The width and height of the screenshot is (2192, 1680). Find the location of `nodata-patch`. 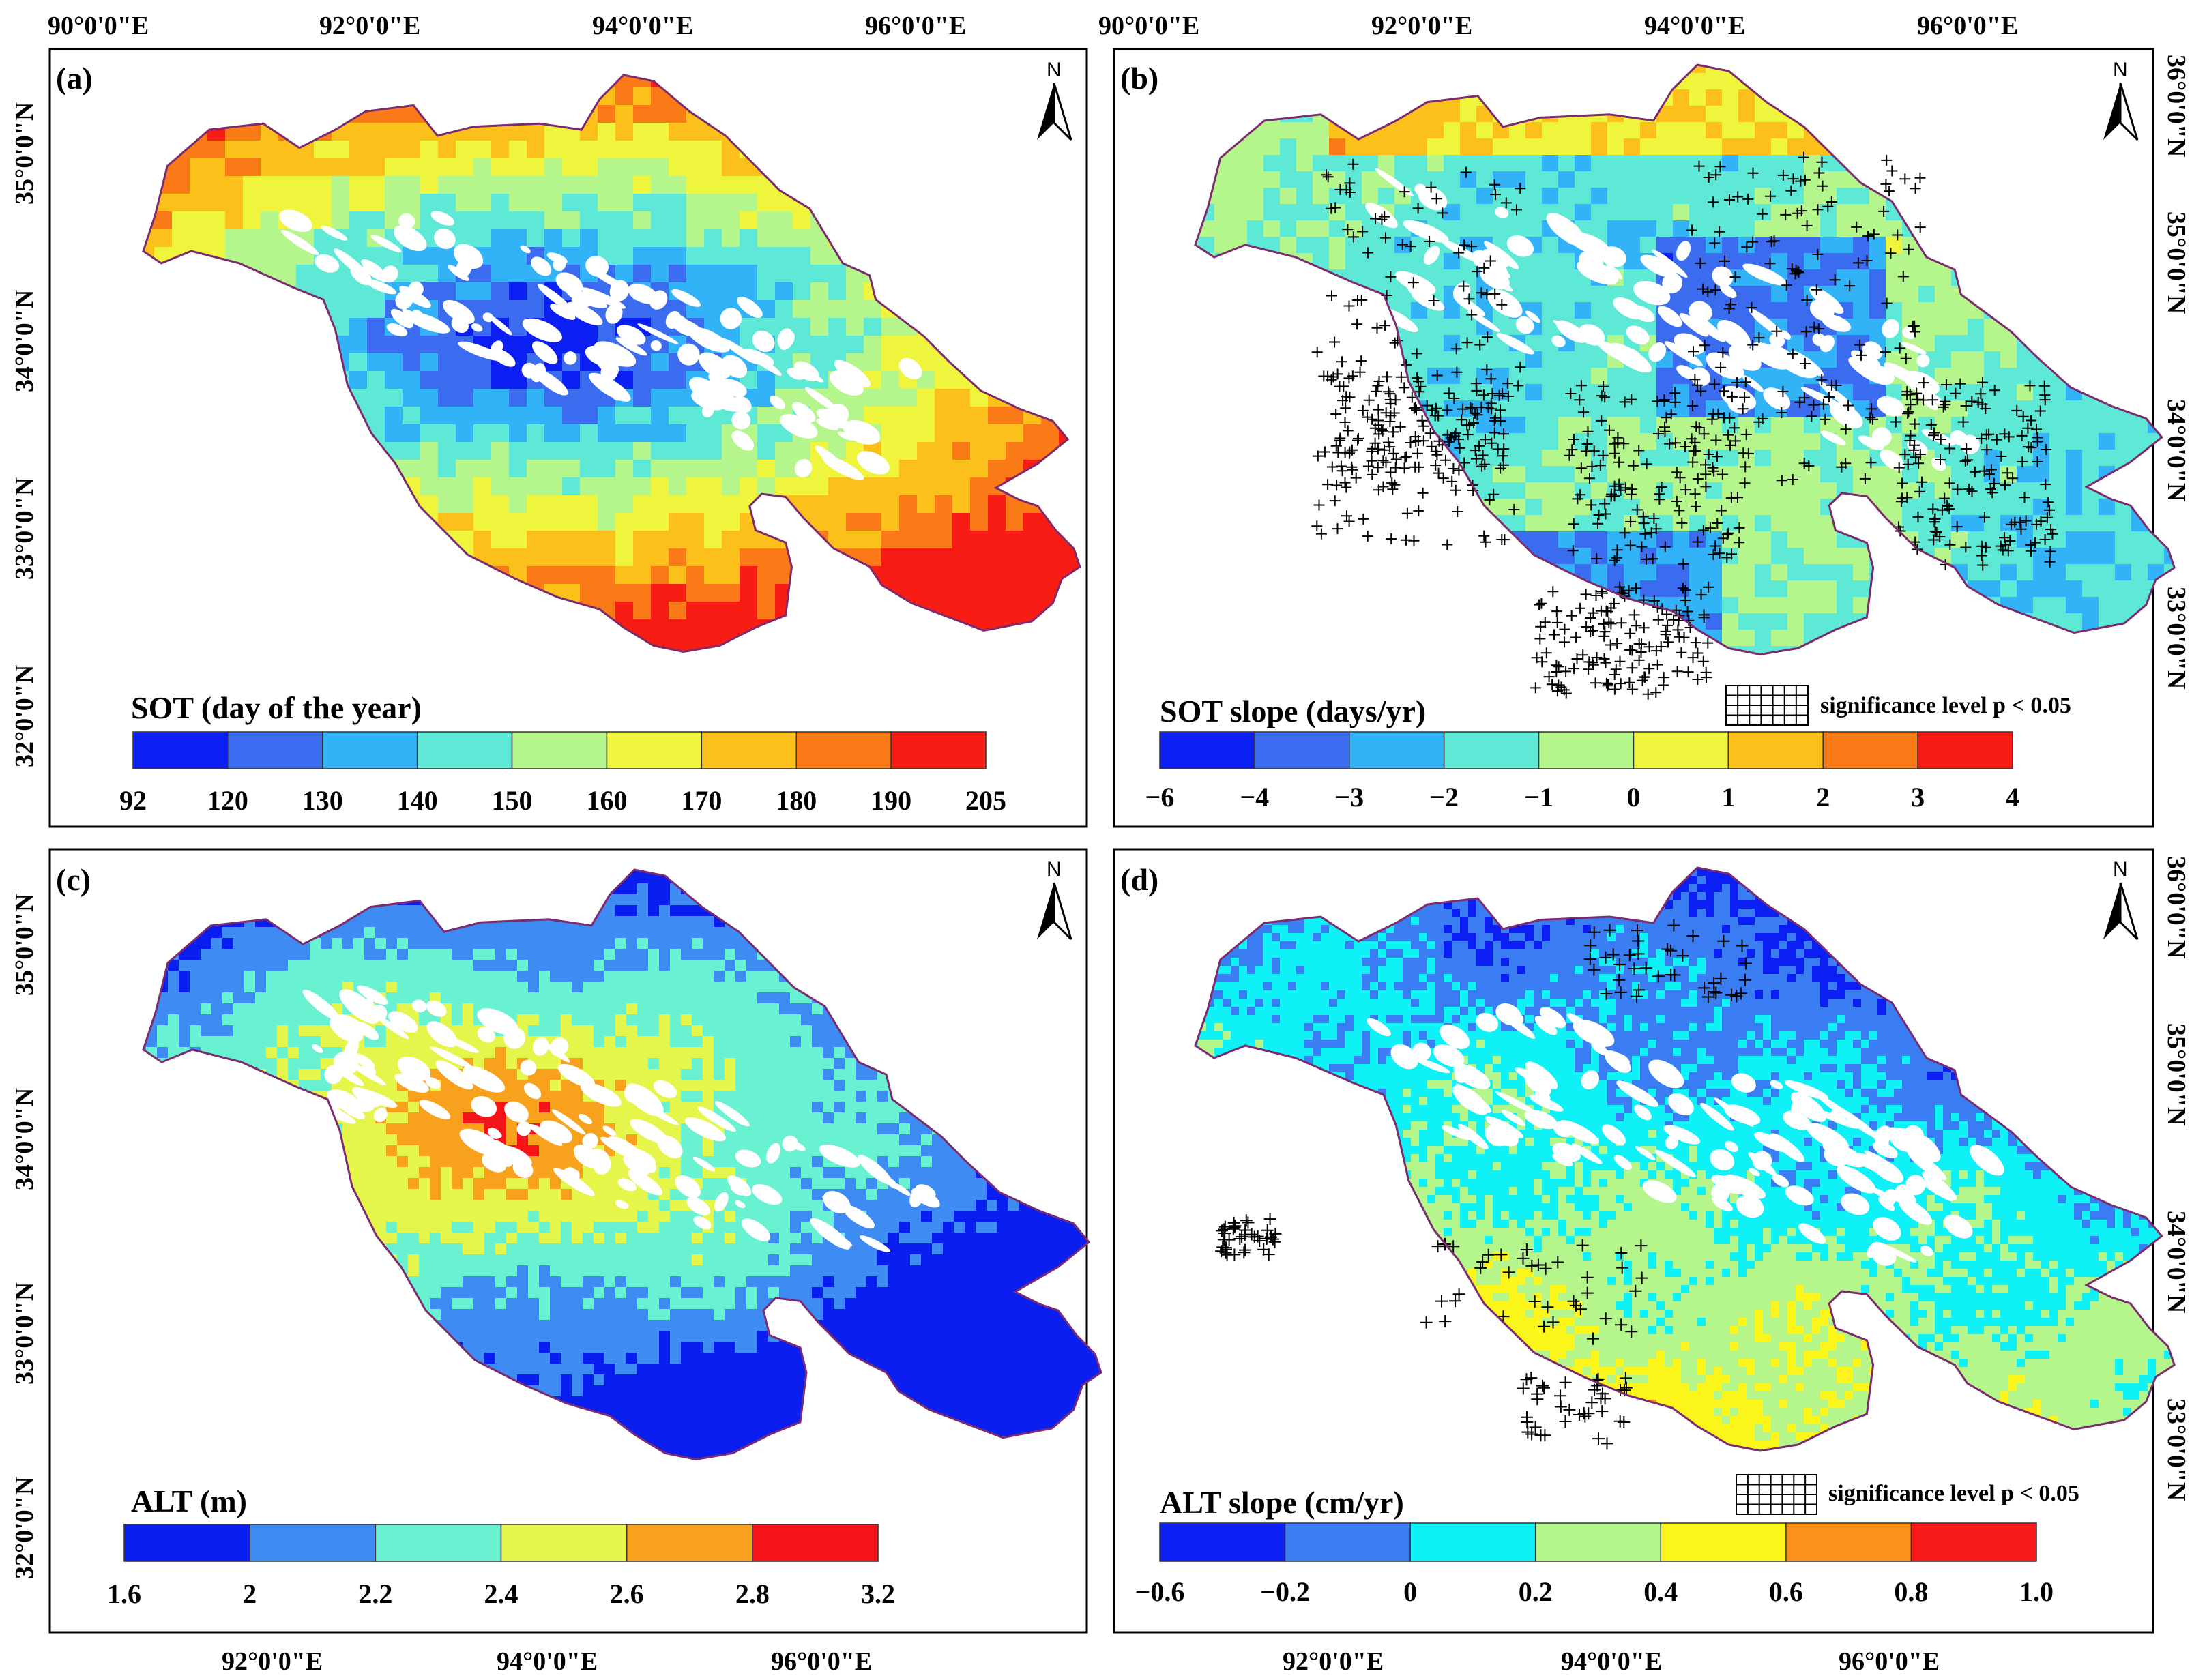

nodata-patch is located at coordinates (542, 330).